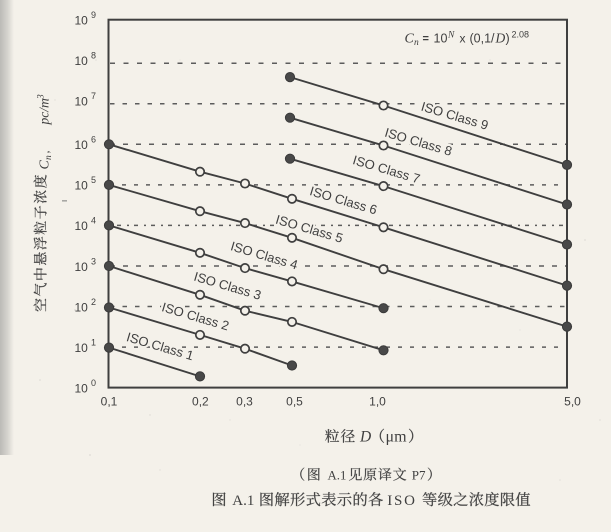 The height and width of the screenshot is (532, 611). I want to click on svg-text: 0, so click(93, 383).